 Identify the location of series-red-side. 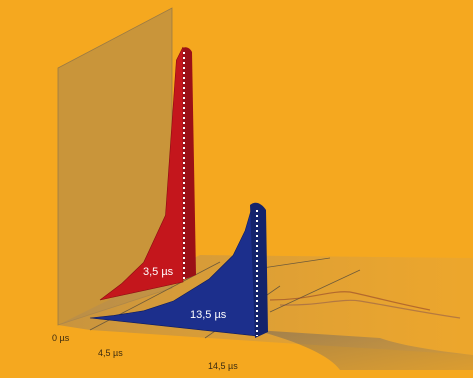
(189, 163).